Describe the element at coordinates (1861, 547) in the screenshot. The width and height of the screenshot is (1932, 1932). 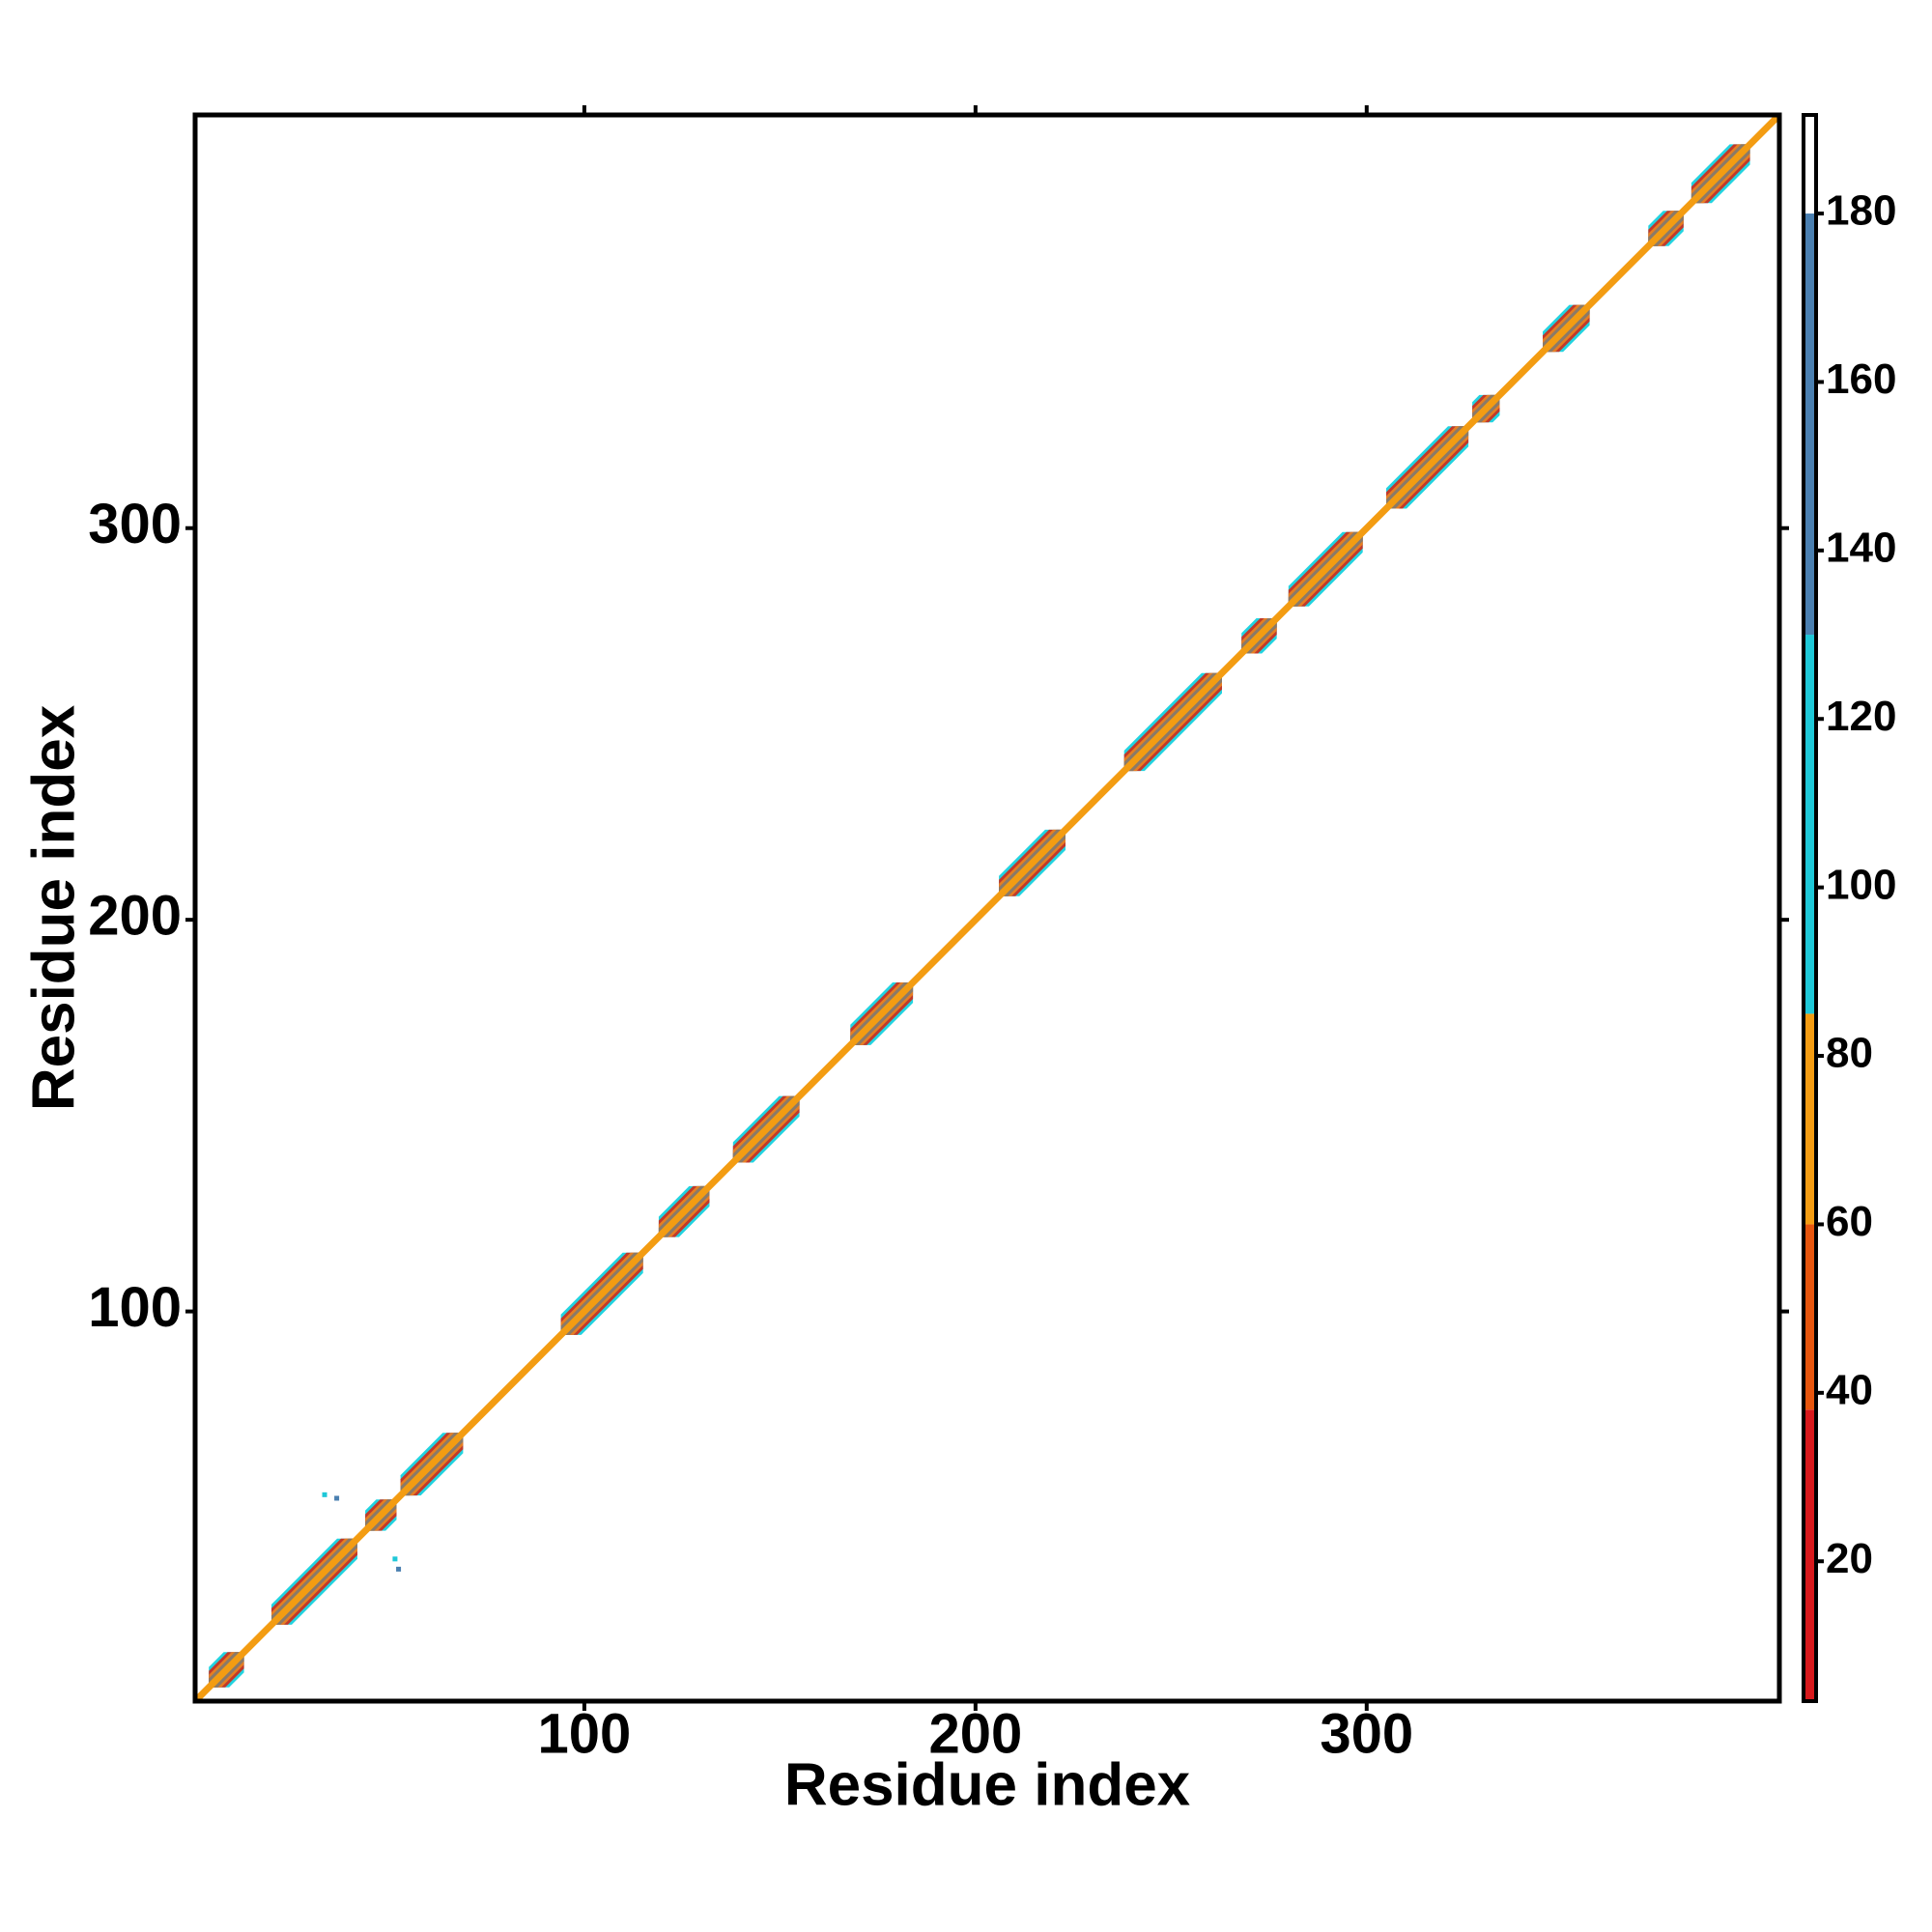
I see `colorbar-tick-label: 140` at that location.